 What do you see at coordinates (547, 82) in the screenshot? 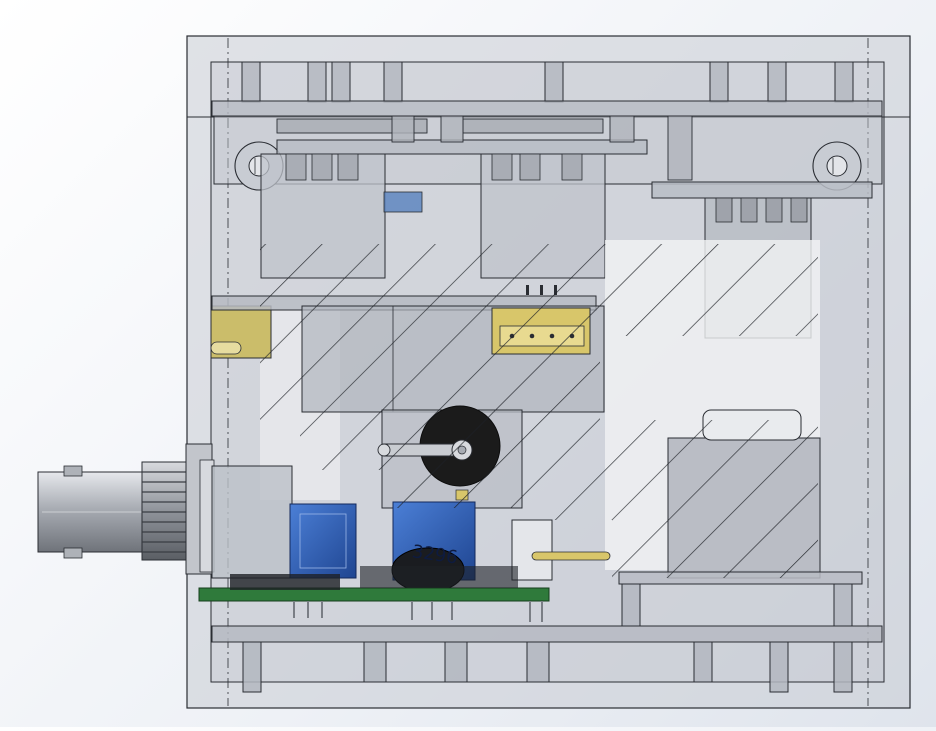
I see `top-standoffs` at bounding box center [547, 82].